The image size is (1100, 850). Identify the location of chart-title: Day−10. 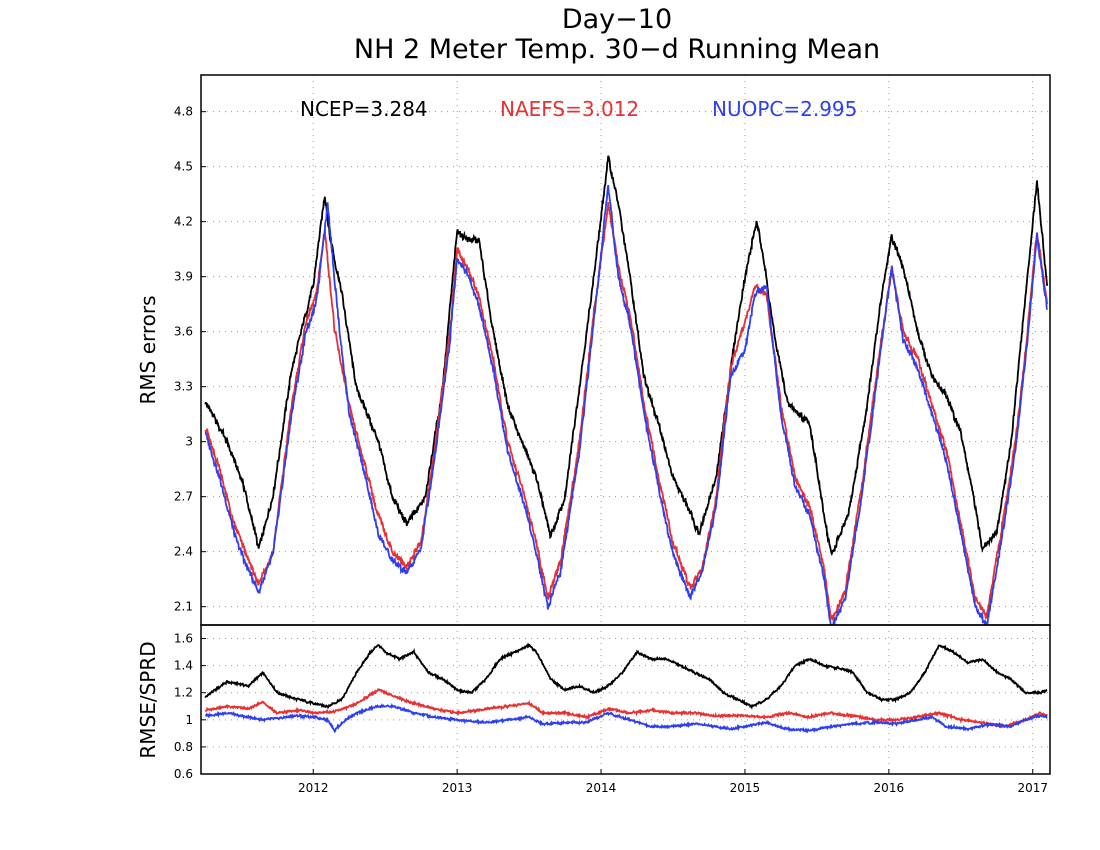
(617, 19).